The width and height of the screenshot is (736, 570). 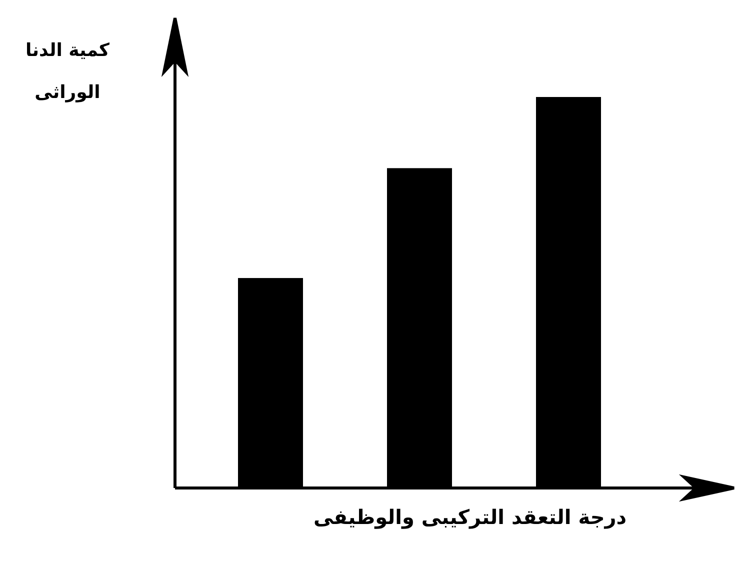 What do you see at coordinates (67, 72) in the screenshot?
I see `y-axis-title: كمية الدنا الوراثى` at bounding box center [67, 72].